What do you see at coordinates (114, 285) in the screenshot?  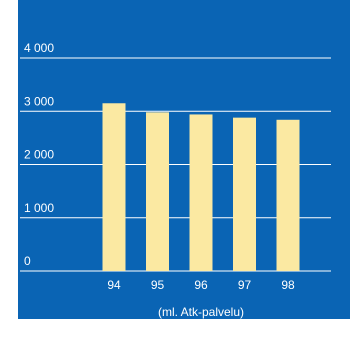 I see `x-tick-label: 94` at bounding box center [114, 285].